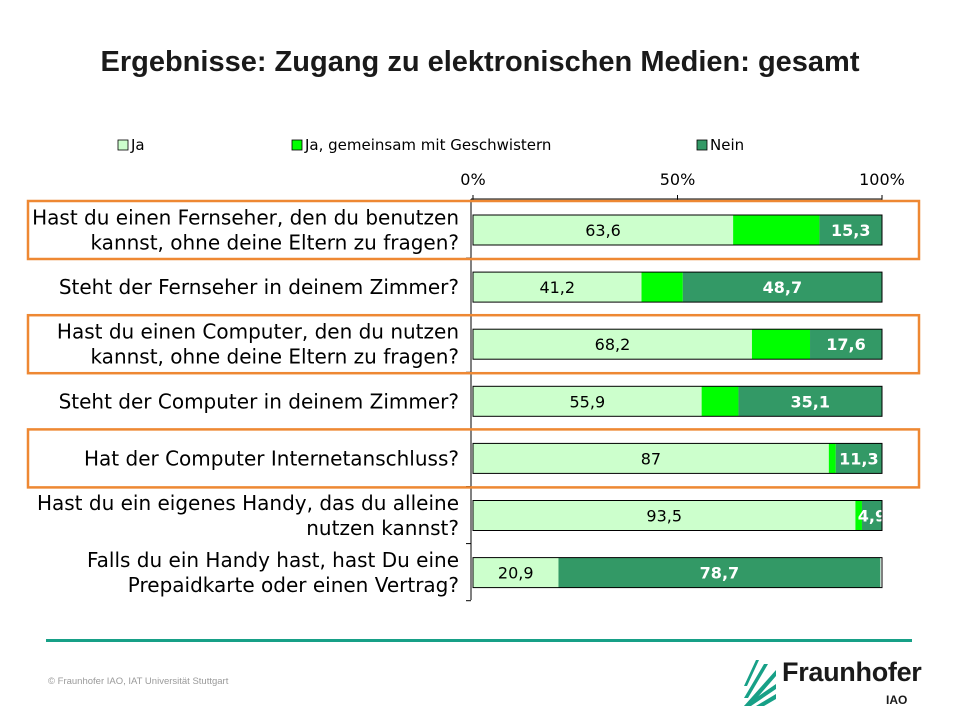 The width and height of the screenshot is (960, 720). What do you see at coordinates (273, 560) in the screenshot?
I see `category-label-line: Falls du ein Handy hast, hast Du eine` at bounding box center [273, 560].